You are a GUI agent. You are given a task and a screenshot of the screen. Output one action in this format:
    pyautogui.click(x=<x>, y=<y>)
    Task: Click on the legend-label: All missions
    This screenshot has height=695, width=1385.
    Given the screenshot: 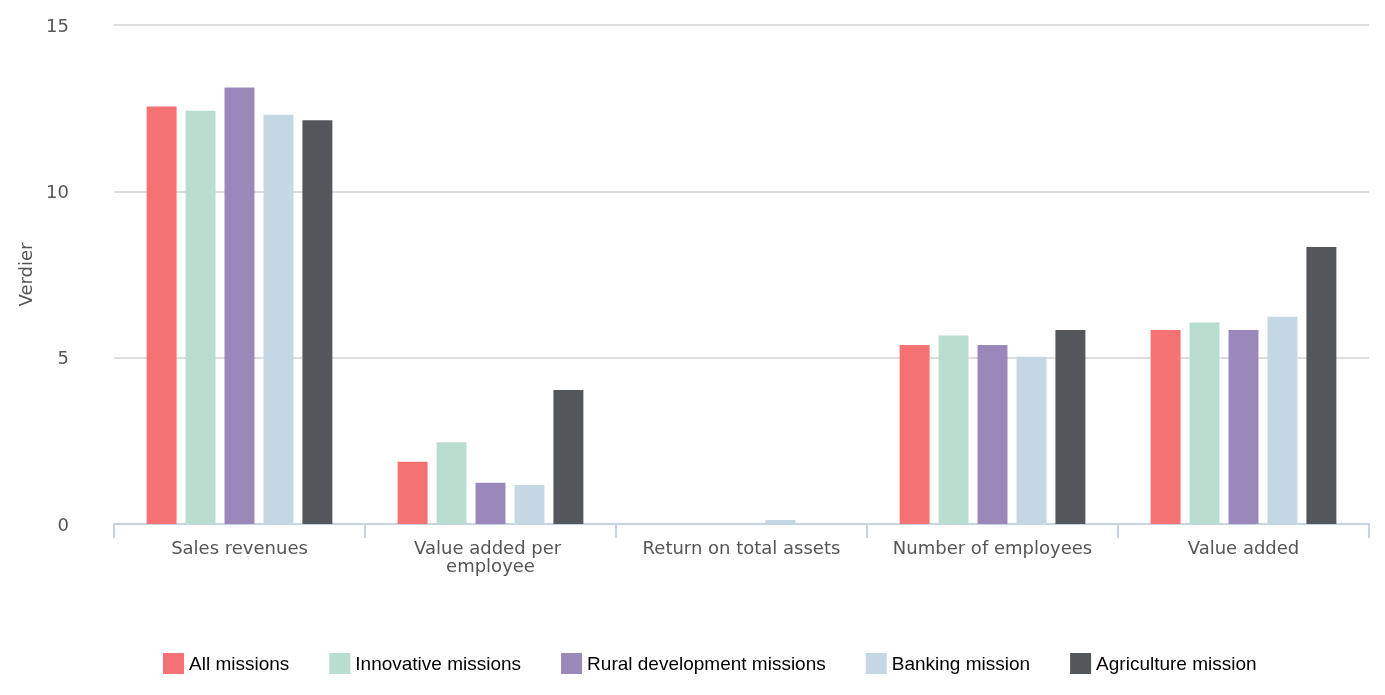 What is the action you would take?
    pyautogui.click(x=239, y=663)
    